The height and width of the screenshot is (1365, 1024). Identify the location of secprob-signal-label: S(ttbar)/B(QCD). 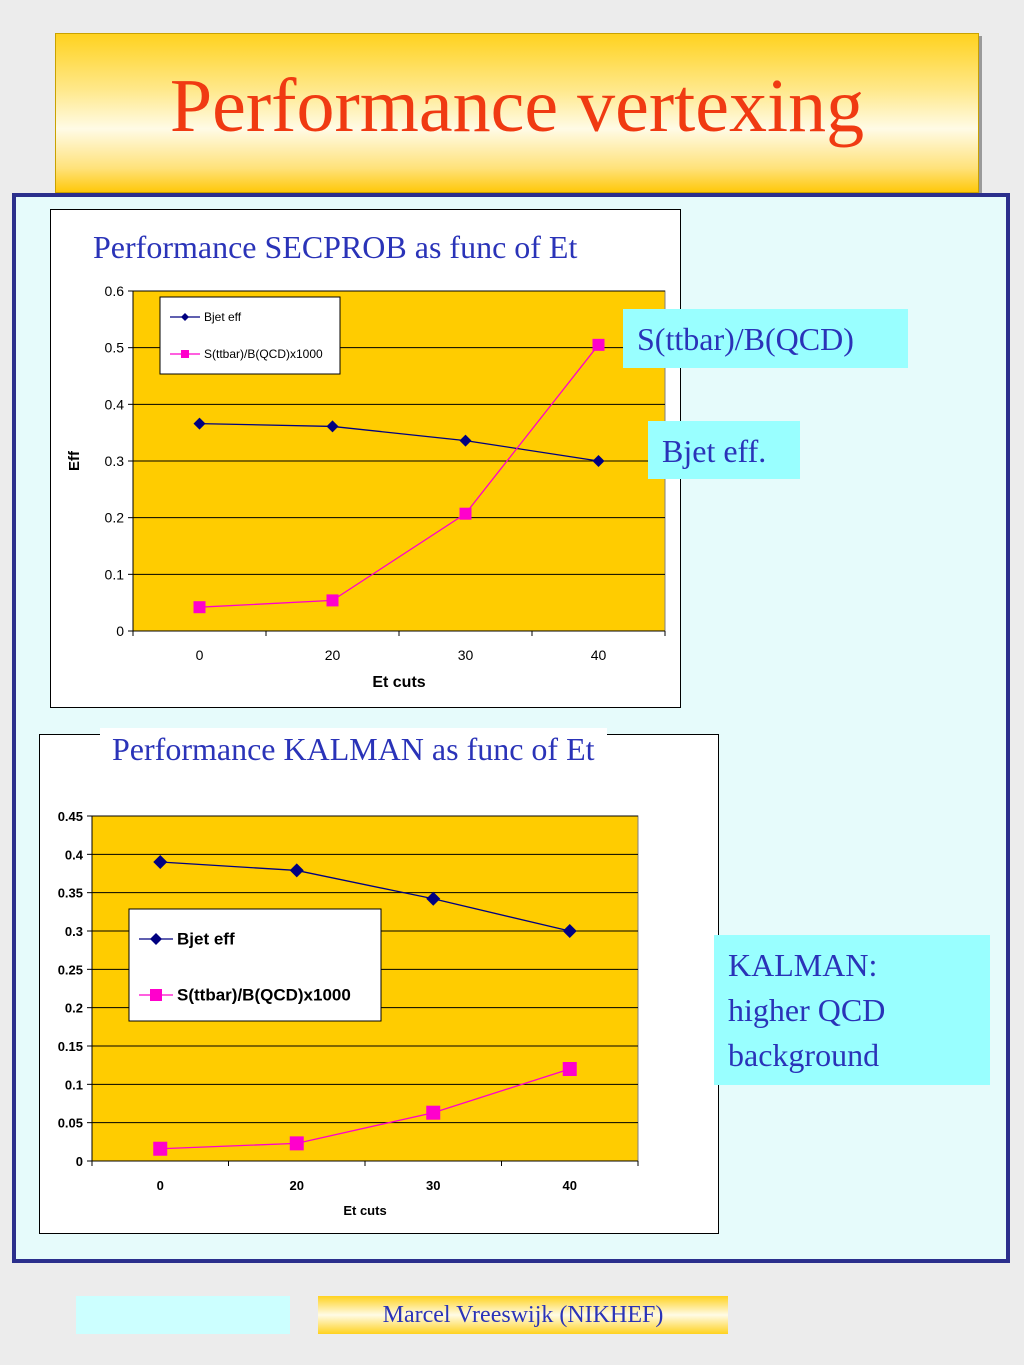
(765, 338).